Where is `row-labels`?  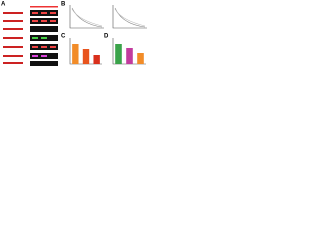
row-labels is located at coordinates (13, 38).